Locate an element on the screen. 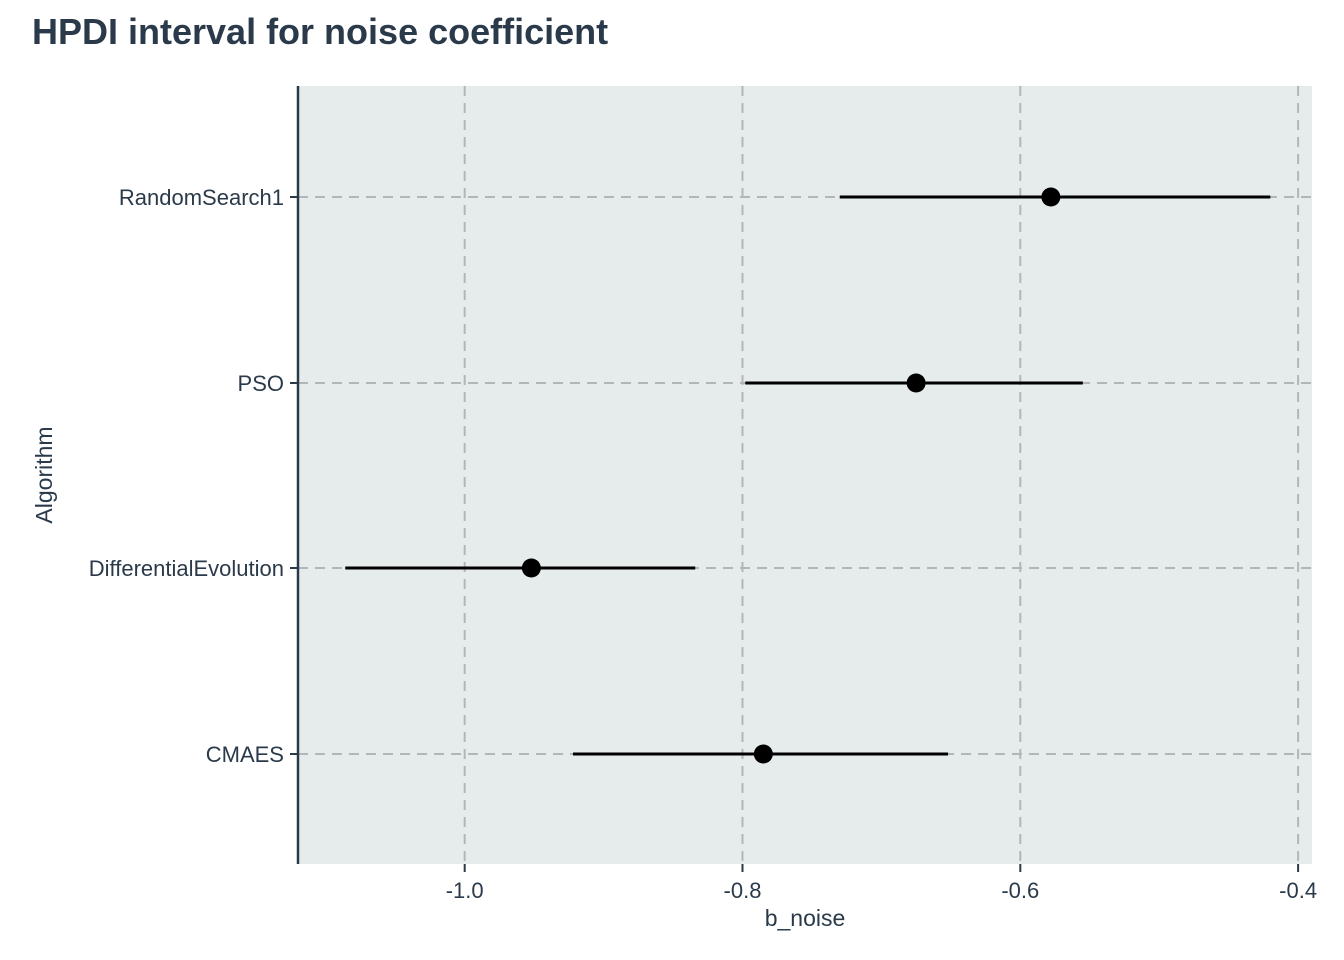 This screenshot has width=1344, height=960. y-tick-label: RandomSearch1 is located at coordinates (201, 197).